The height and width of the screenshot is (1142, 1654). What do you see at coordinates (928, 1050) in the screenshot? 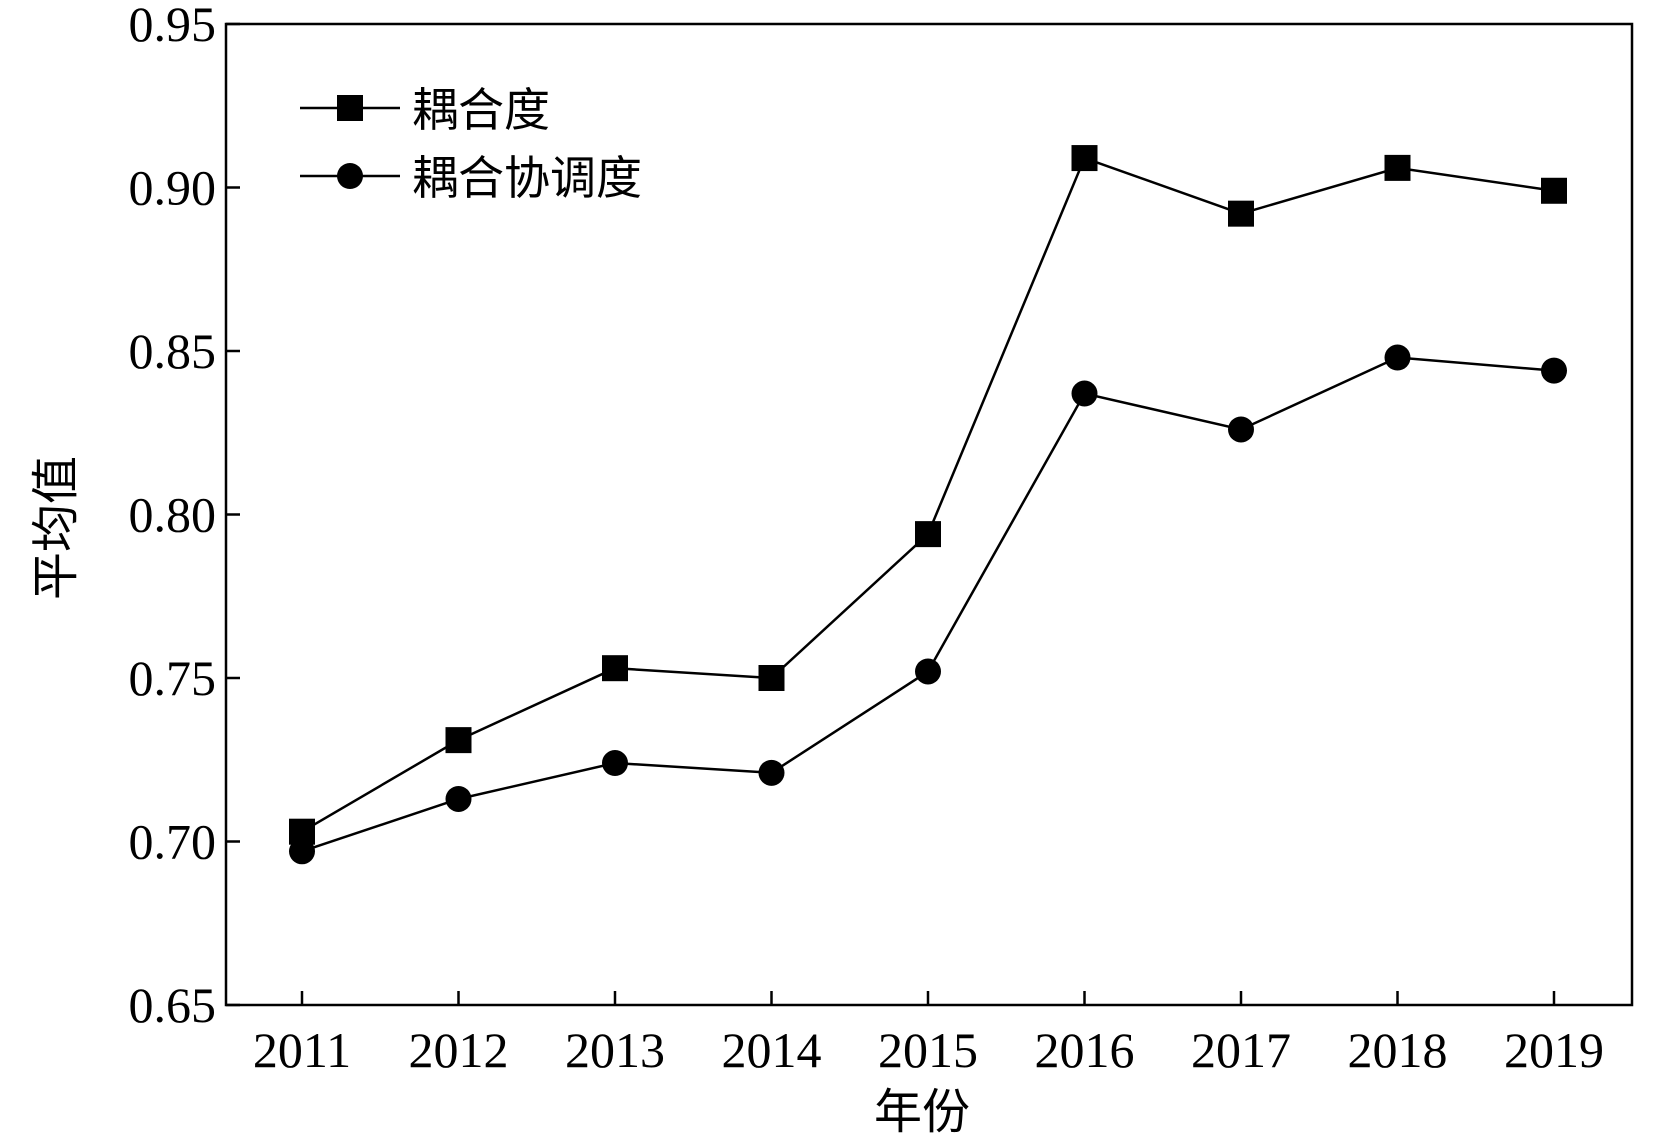
I see `x-tick-label: 2015` at bounding box center [928, 1050].